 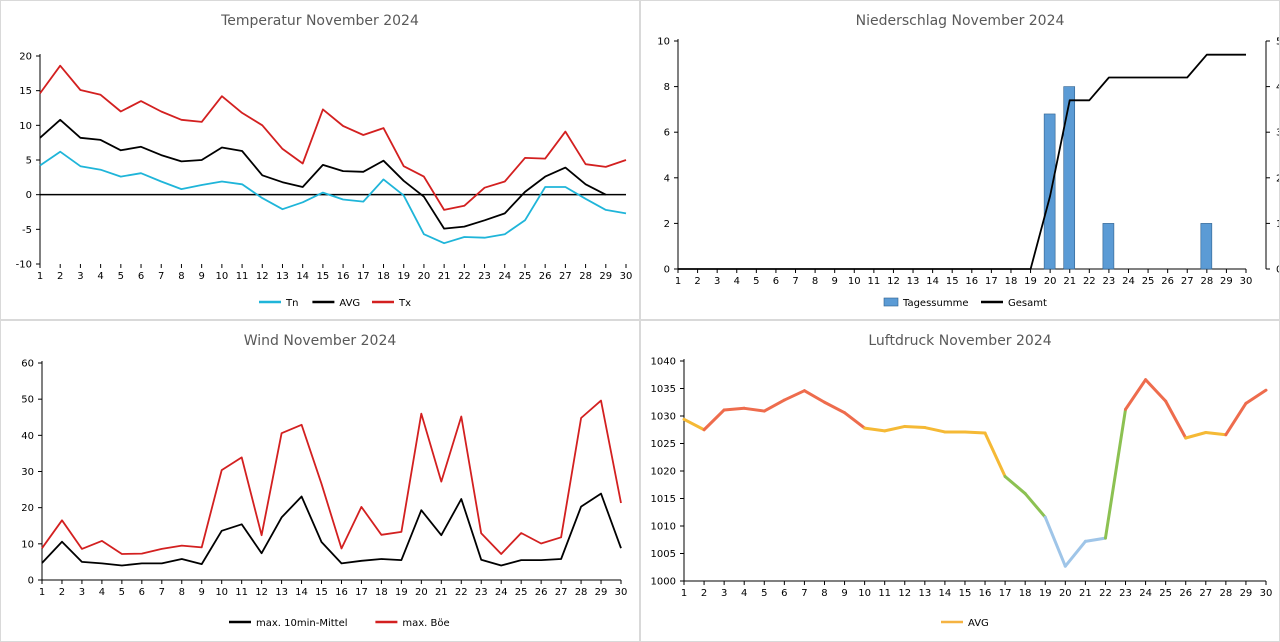 I want to click on series-line-max-10min-mittel, so click(x=331, y=529).